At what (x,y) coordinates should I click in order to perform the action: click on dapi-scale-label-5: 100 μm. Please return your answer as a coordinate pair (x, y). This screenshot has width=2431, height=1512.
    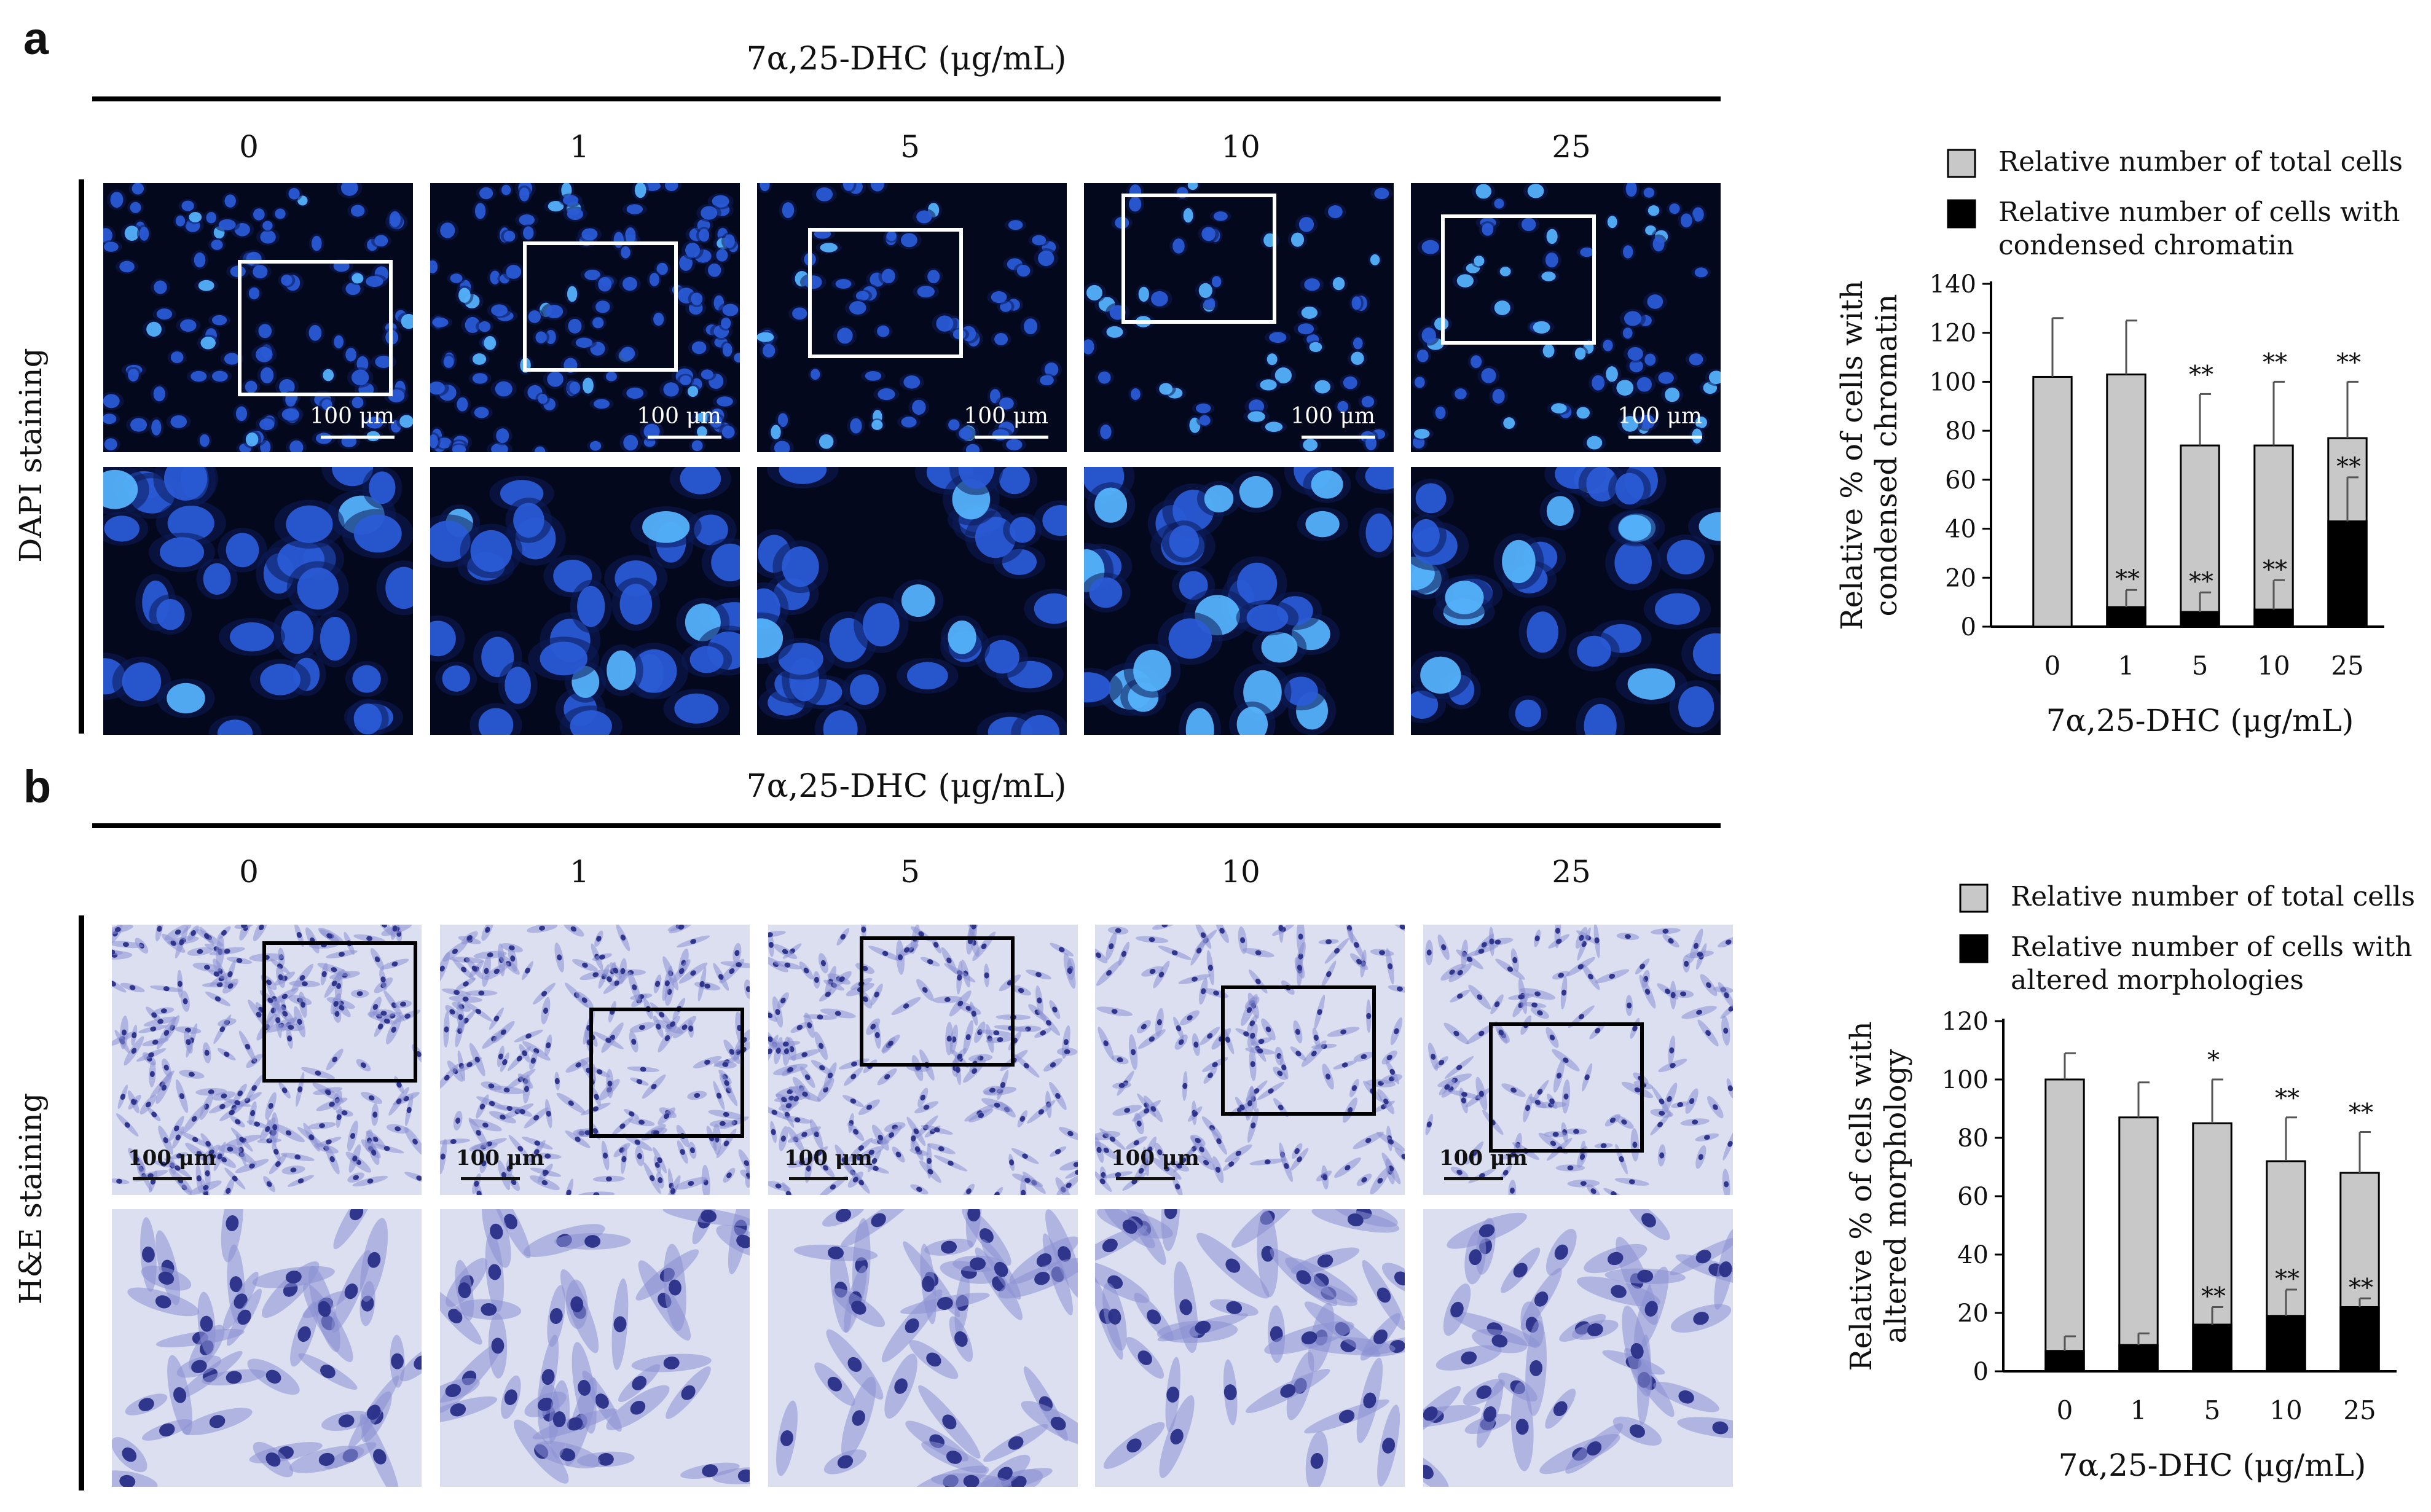
    Looking at the image, I should click on (1006, 416).